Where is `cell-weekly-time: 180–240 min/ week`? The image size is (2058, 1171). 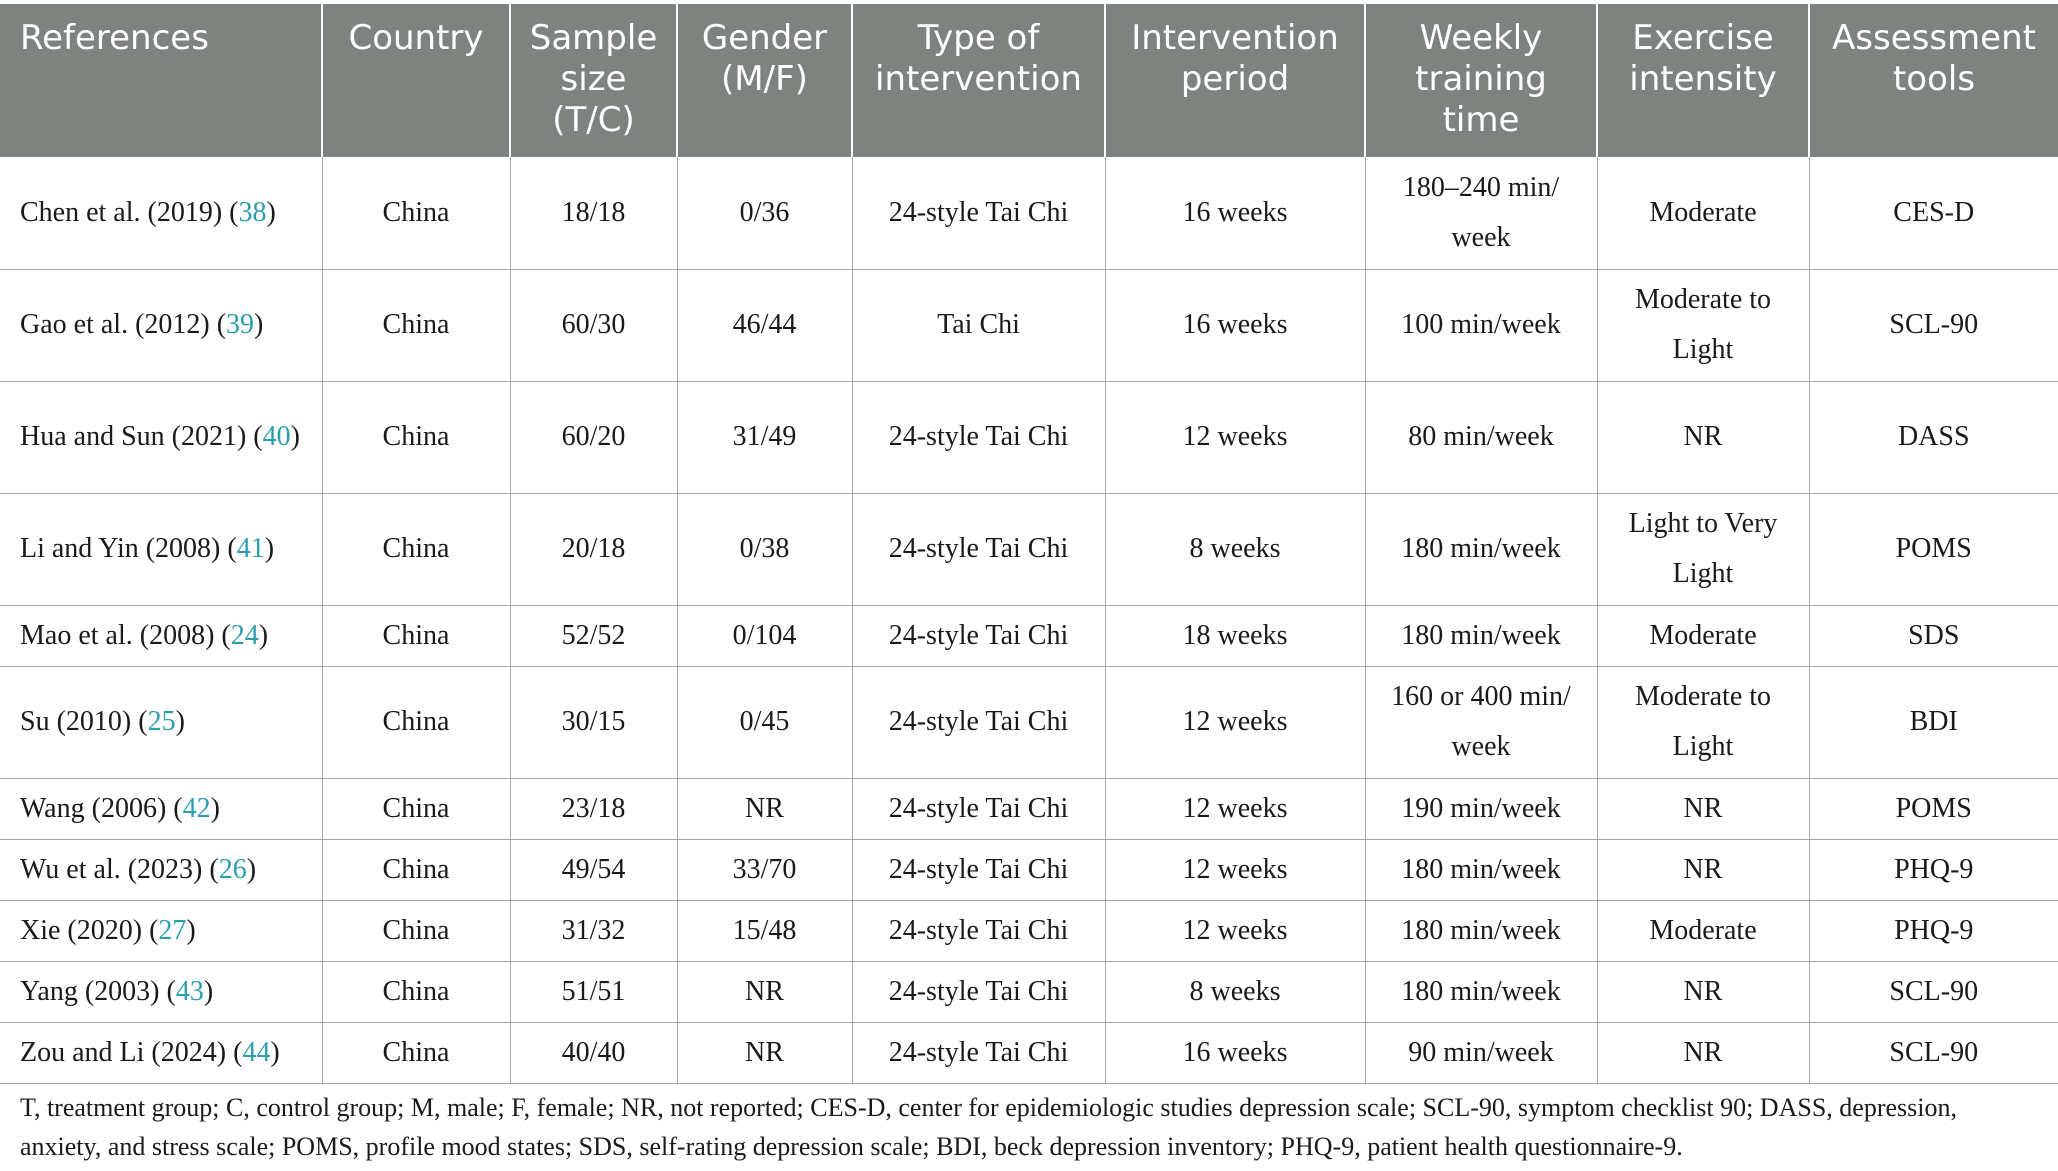 cell-weekly-time: 180–240 min/ week is located at coordinates (1481, 213).